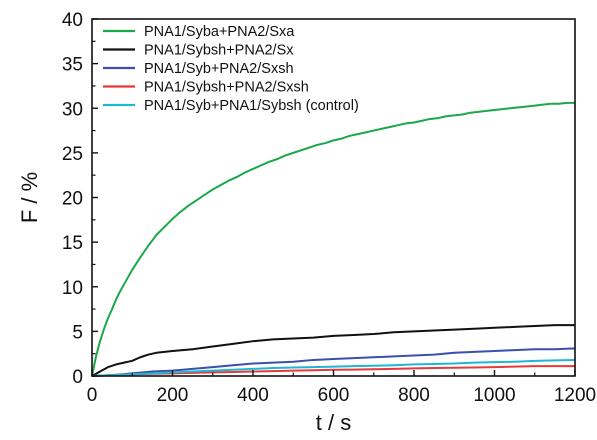 The height and width of the screenshot is (440, 597). What do you see at coordinates (29, 197) in the screenshot?
I see `y-axis-label: F / %` at bounding box center [29, 197].